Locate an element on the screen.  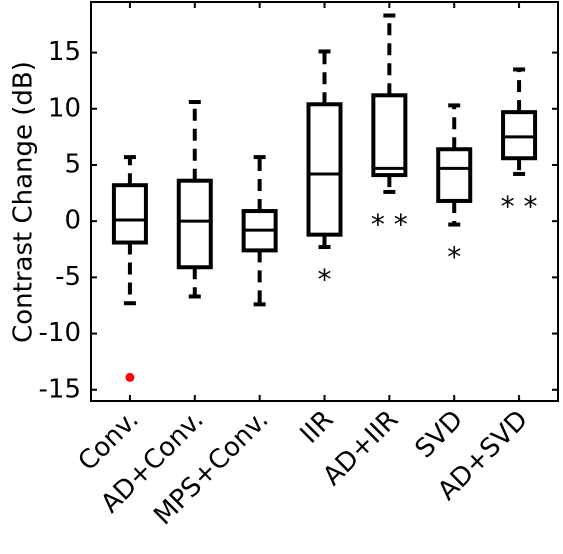
box-7: * * is located at coordinates (519, 145).